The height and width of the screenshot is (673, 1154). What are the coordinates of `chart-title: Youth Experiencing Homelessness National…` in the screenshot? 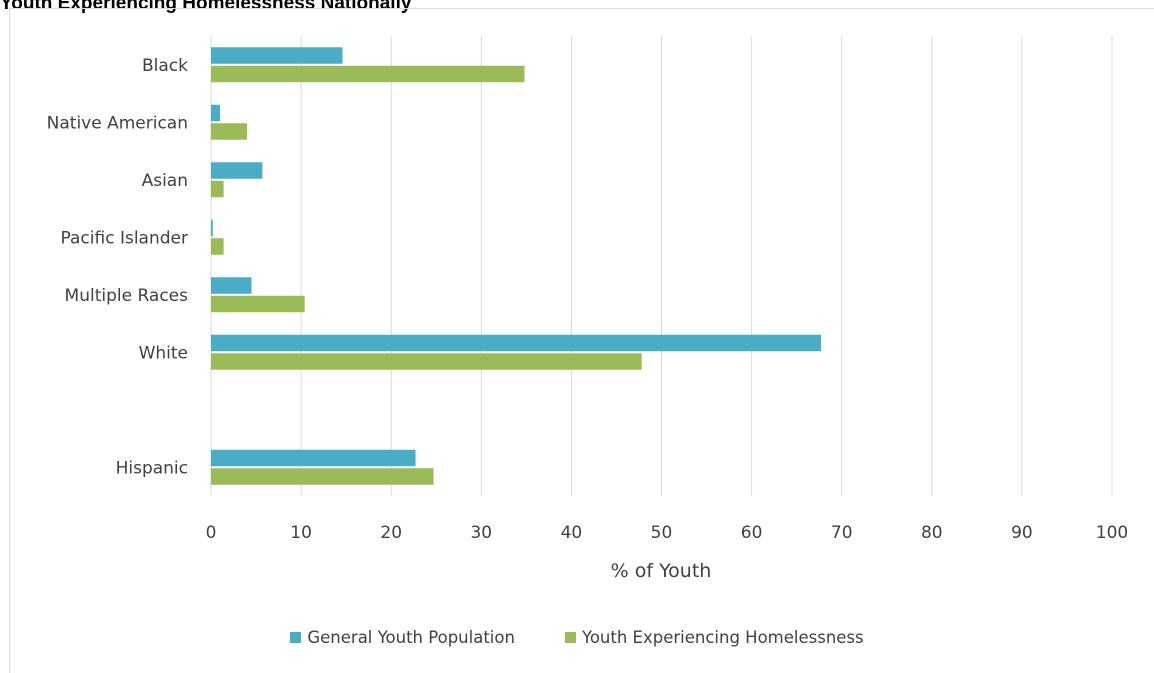 It's located at (206, 7).